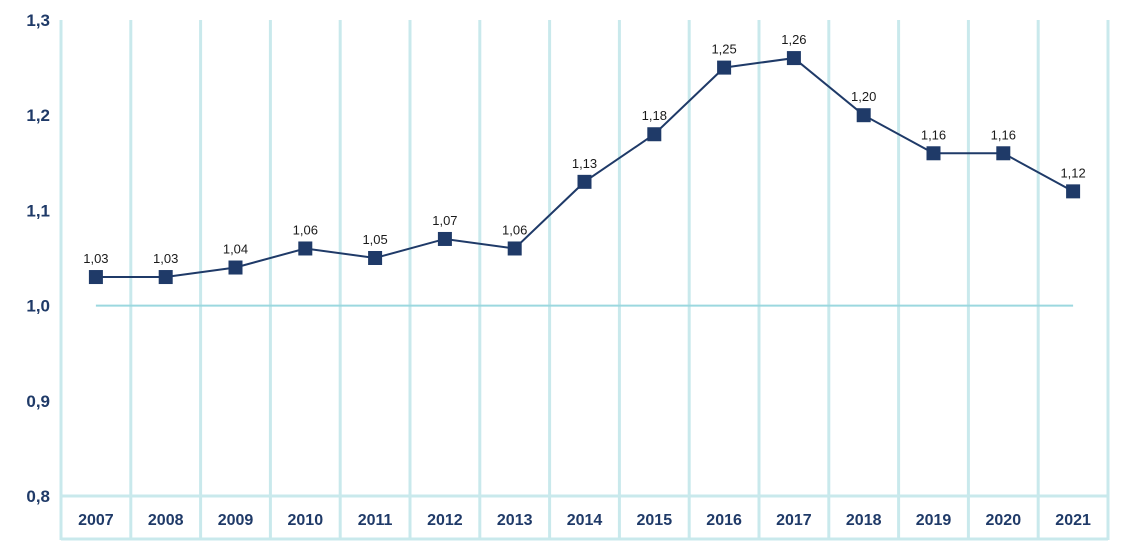  What do you see at coordinates (306, 520) in the screenshot?
I see `x-tick-label: 2010` at bounding box center [306, 520].